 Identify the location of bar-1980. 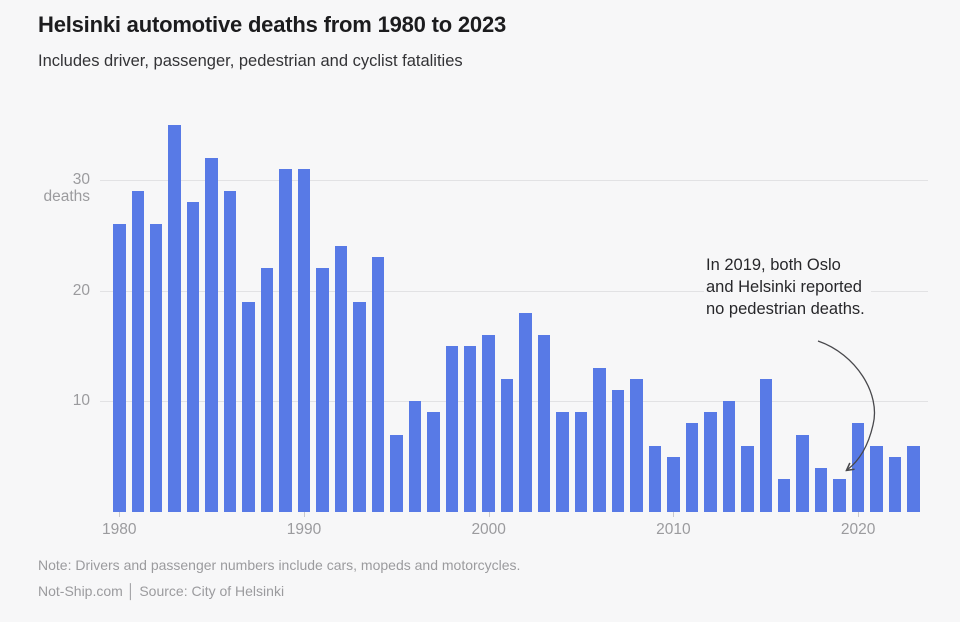
(119, 368).